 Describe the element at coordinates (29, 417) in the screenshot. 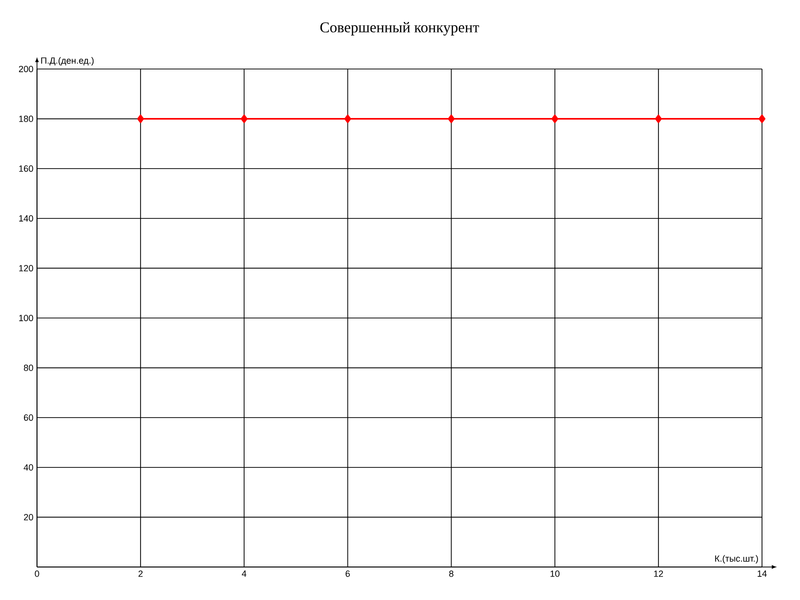

I see `y-tick-label: 60` at that location.